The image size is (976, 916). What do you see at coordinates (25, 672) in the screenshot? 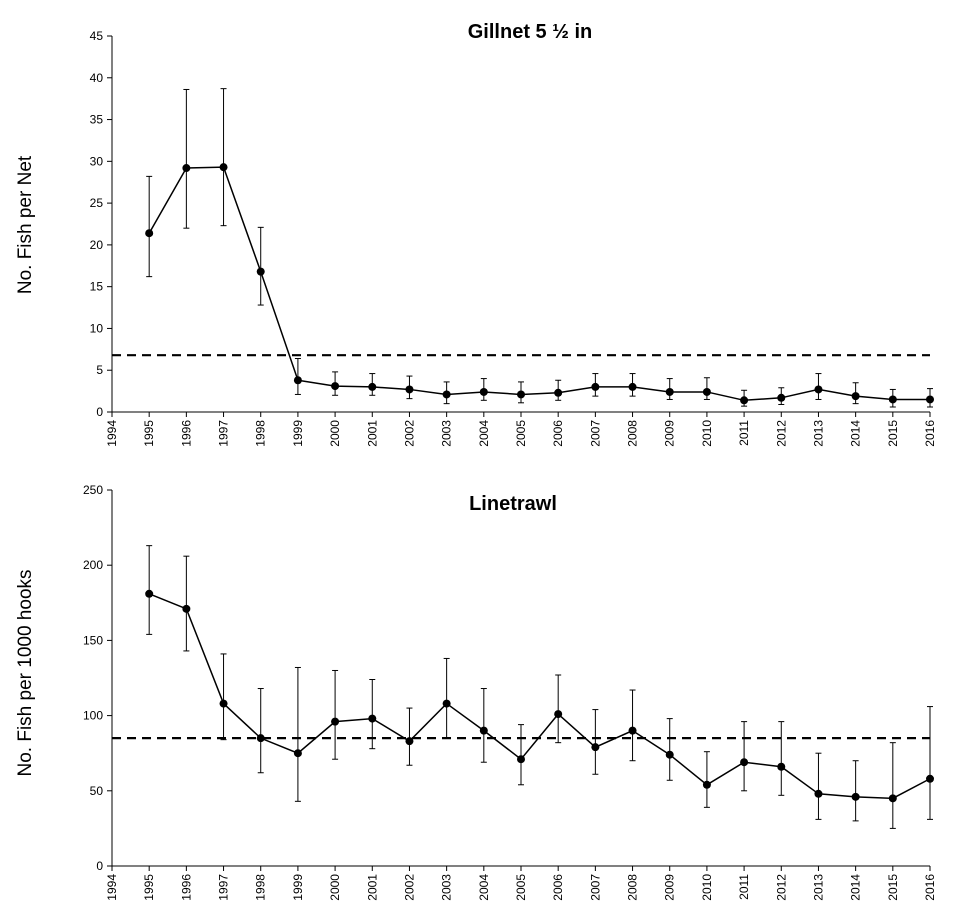
I see `y-axis-label: No. Fish per 1000 hooks` at bounding box center [25, 672].